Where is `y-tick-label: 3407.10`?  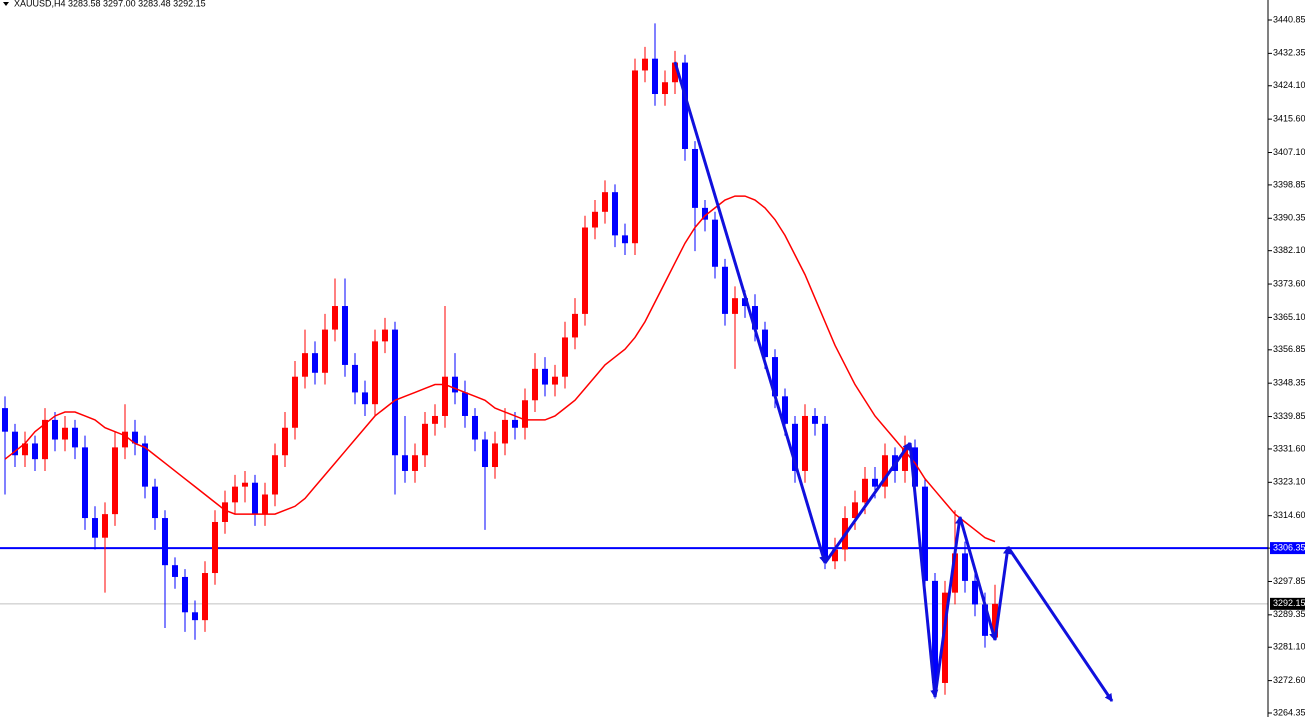 y-tick-label: 3407.10 is located at coordinates (1289, 152).